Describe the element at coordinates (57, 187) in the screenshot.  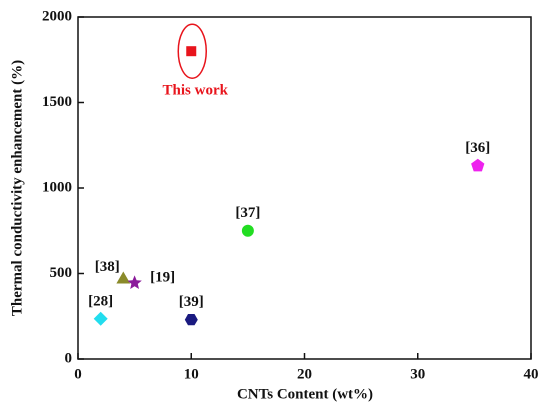
I see `y-tick-label: 1000` at that location.